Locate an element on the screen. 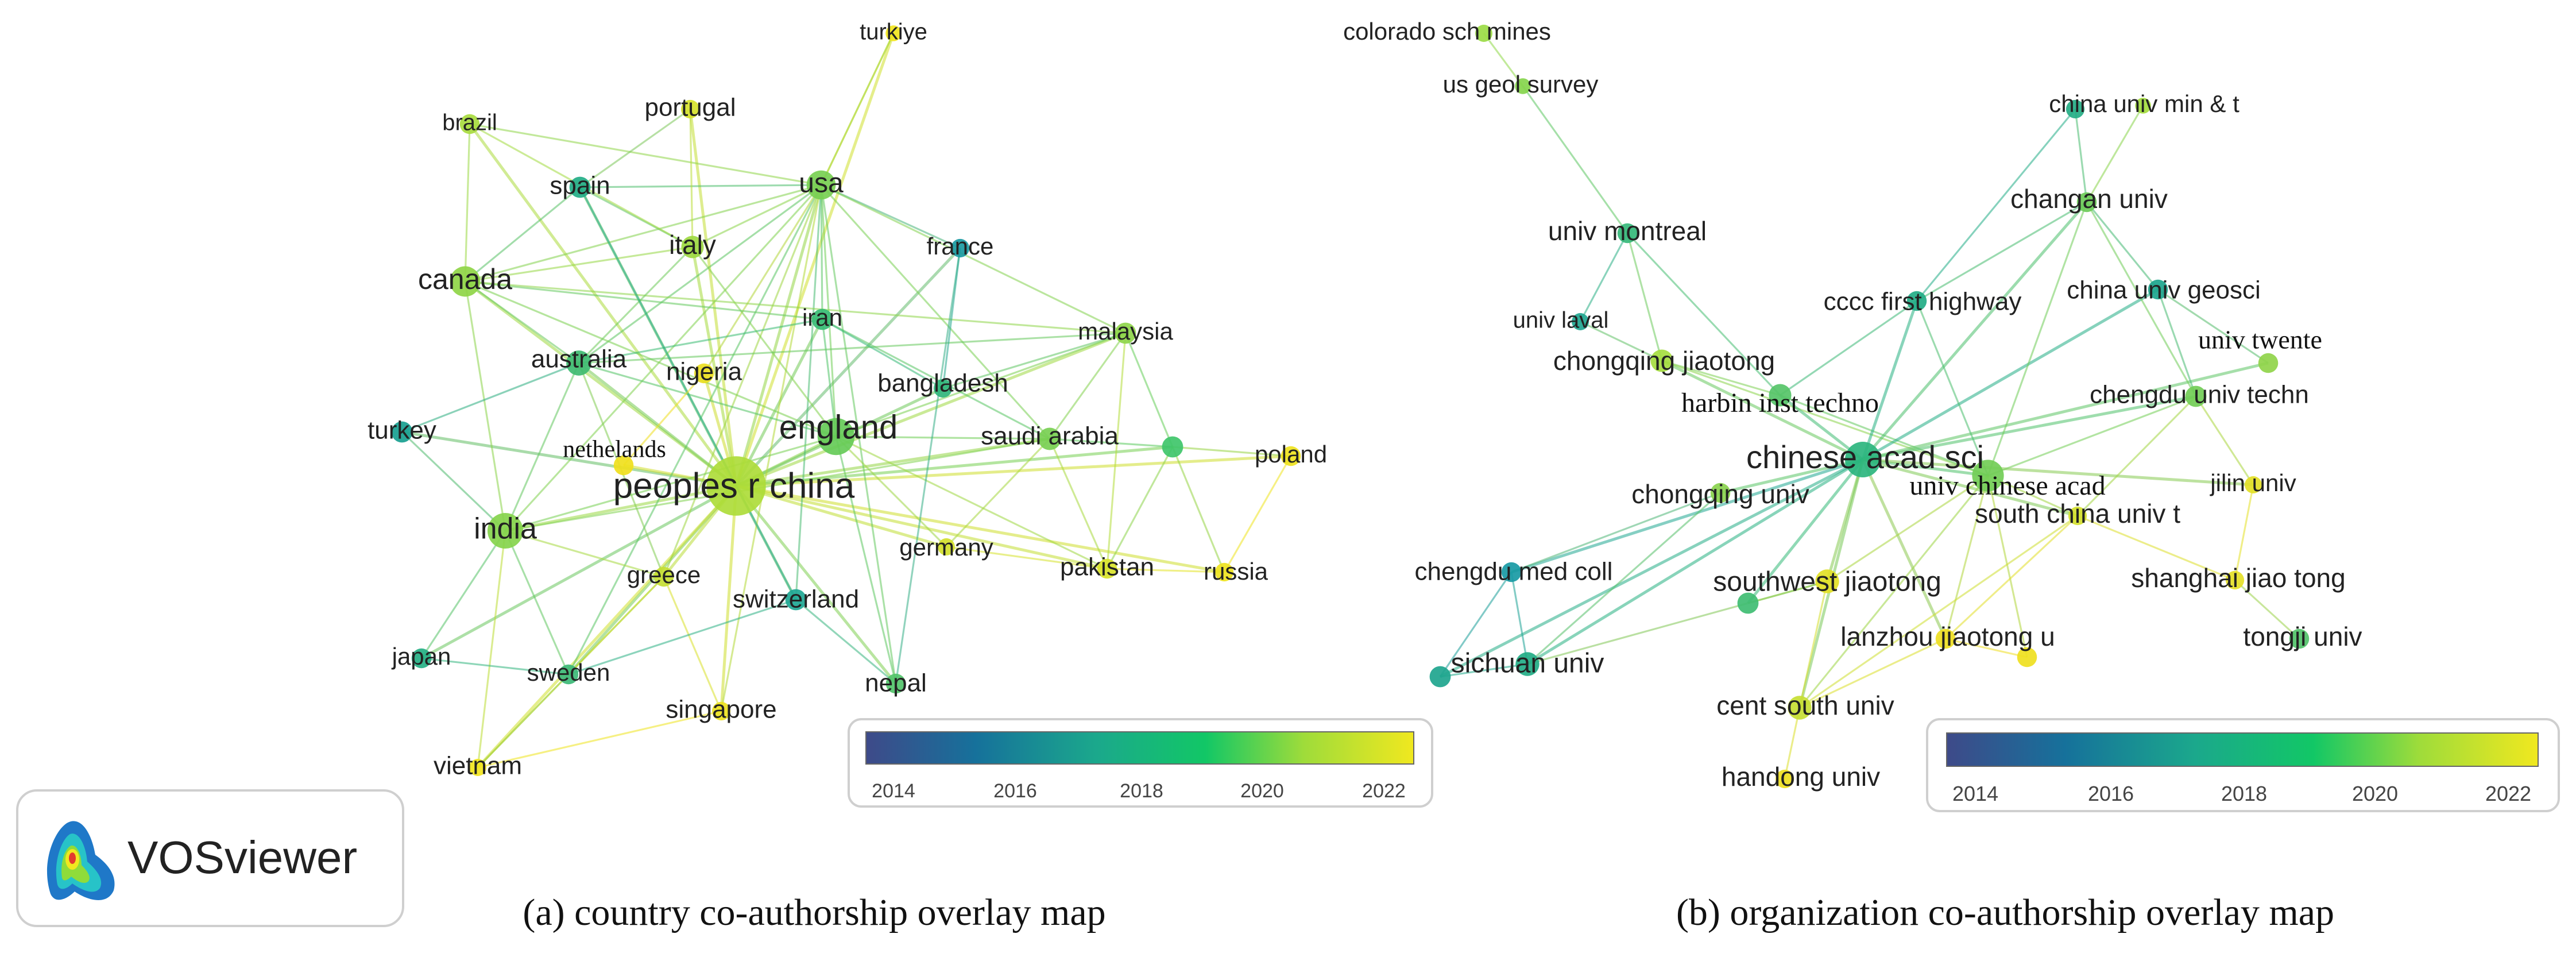  panel-a-node-poland is located at coordinates (1291, 456).